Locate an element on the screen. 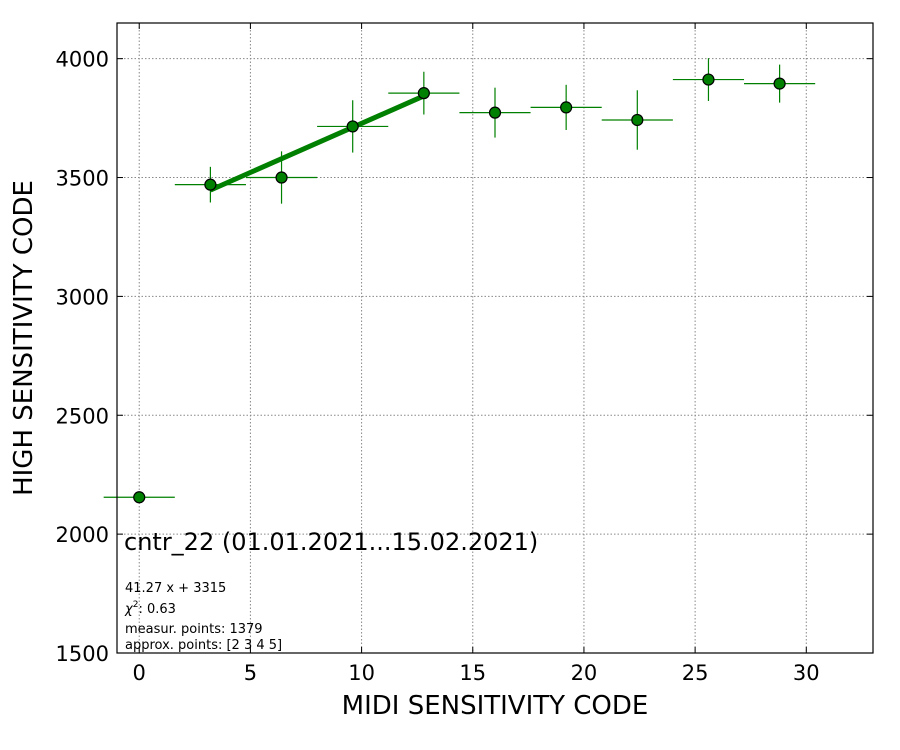 The height and width of the screenshot is (750, 900). x-tick-label: 20 is located at coordinates (584, 673).